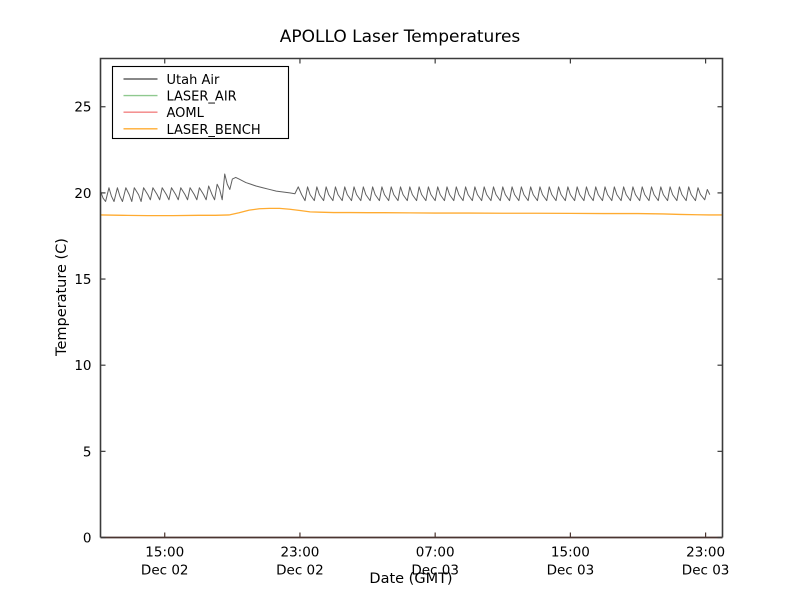  What do you see at coordinates (410, 579) in the screenshot?
I see `x-axis-label: Date (GMT)` at bounding box center [410, 579].